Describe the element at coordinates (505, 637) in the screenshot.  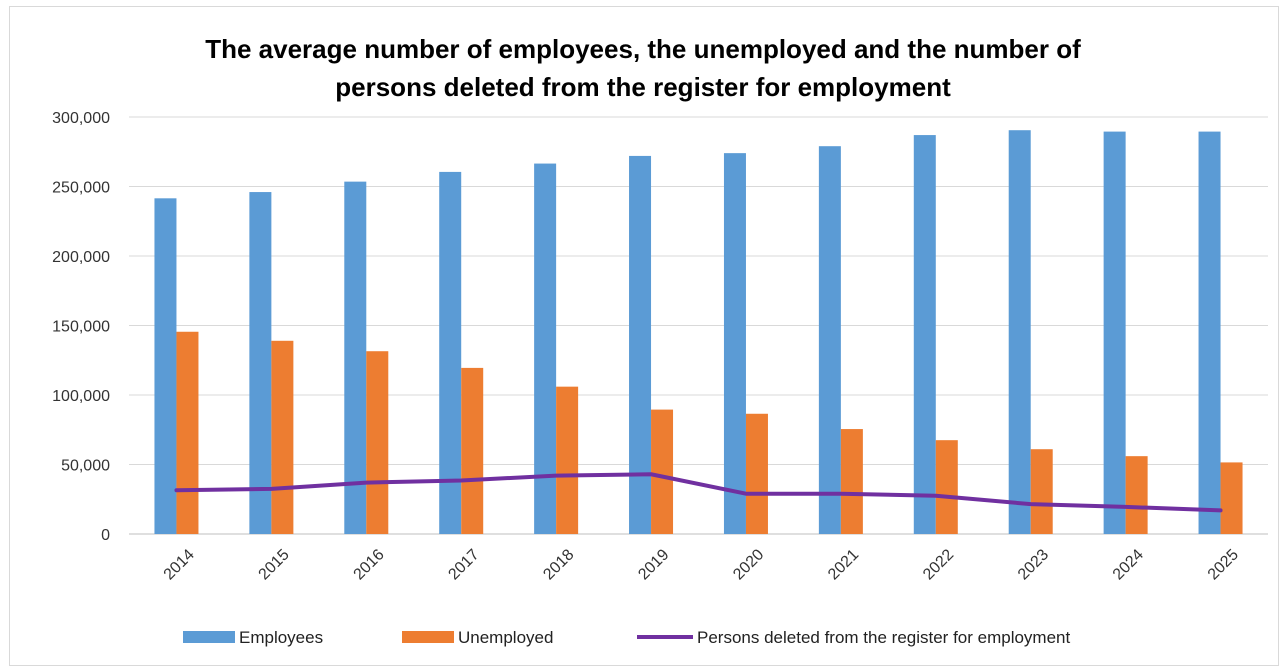
I see `legend-label: Unemployed` at that location.